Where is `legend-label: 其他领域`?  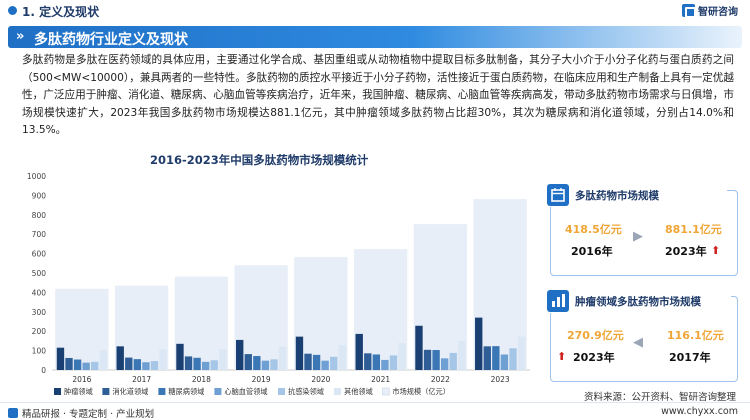 legend-label: 其他领域 is located at coordinates (358, 391).